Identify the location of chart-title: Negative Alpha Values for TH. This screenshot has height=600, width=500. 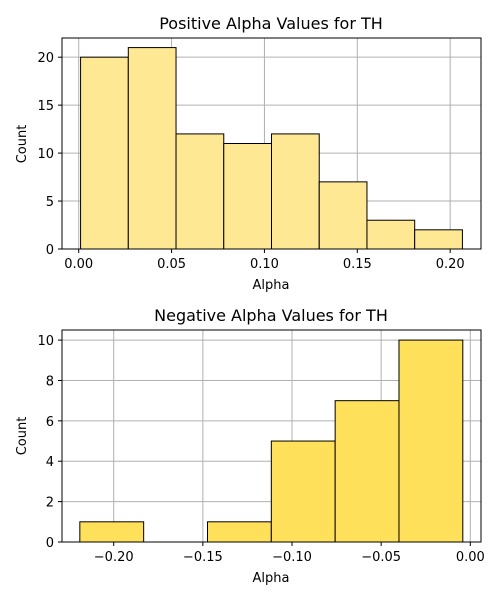
(271, 315).